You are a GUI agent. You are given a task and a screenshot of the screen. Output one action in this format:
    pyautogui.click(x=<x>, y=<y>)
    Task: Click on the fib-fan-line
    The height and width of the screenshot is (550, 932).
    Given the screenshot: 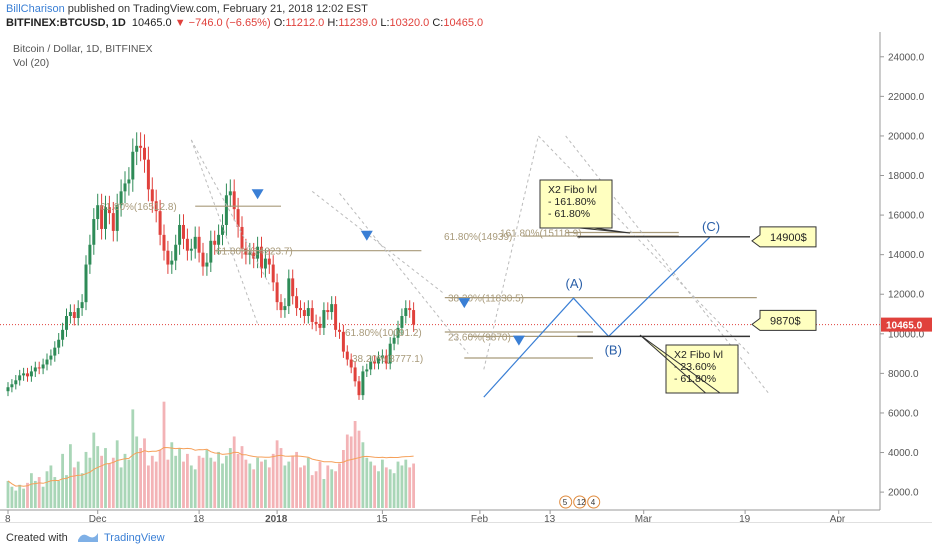 What is the action you would take?
    pyautogui.click(x=644, y=244)
    